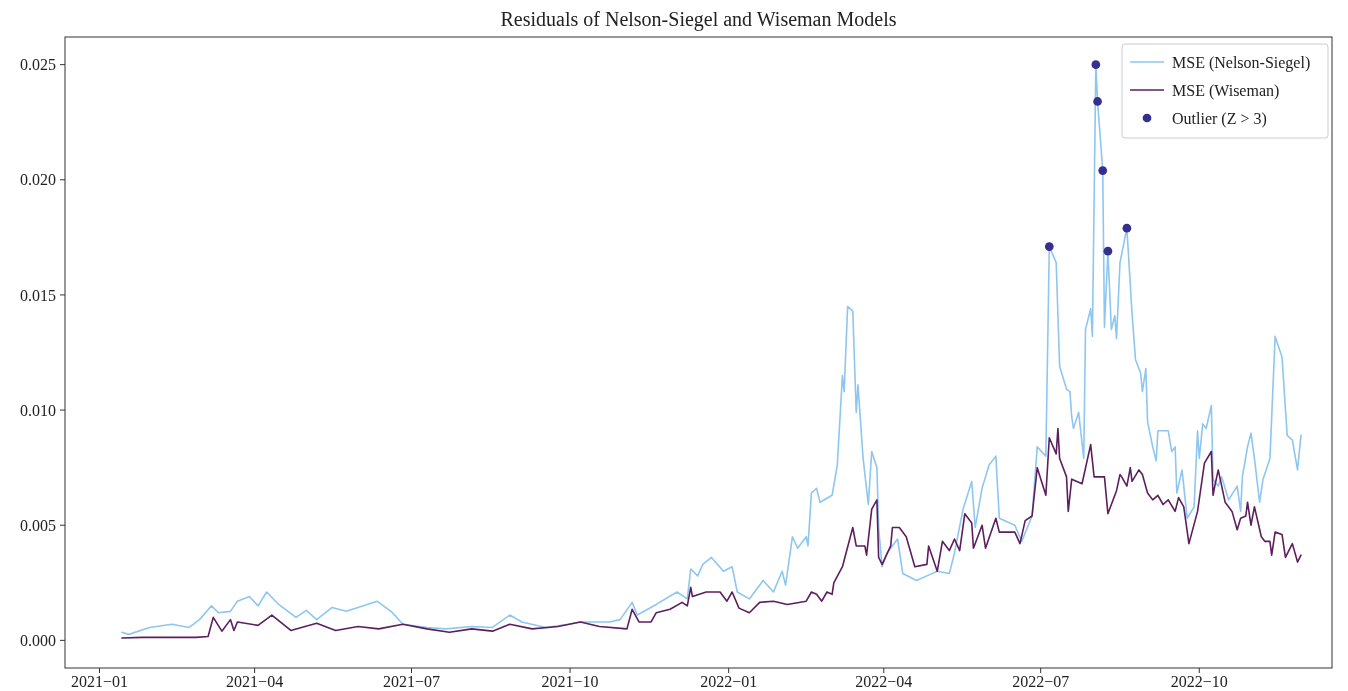 The width and height of the screenshot is (1348, 691). What do you see at coordinates (729, 681) in the screenshot?
I see `x-tick-label: 2022−01` at bounding box center [729, 681].